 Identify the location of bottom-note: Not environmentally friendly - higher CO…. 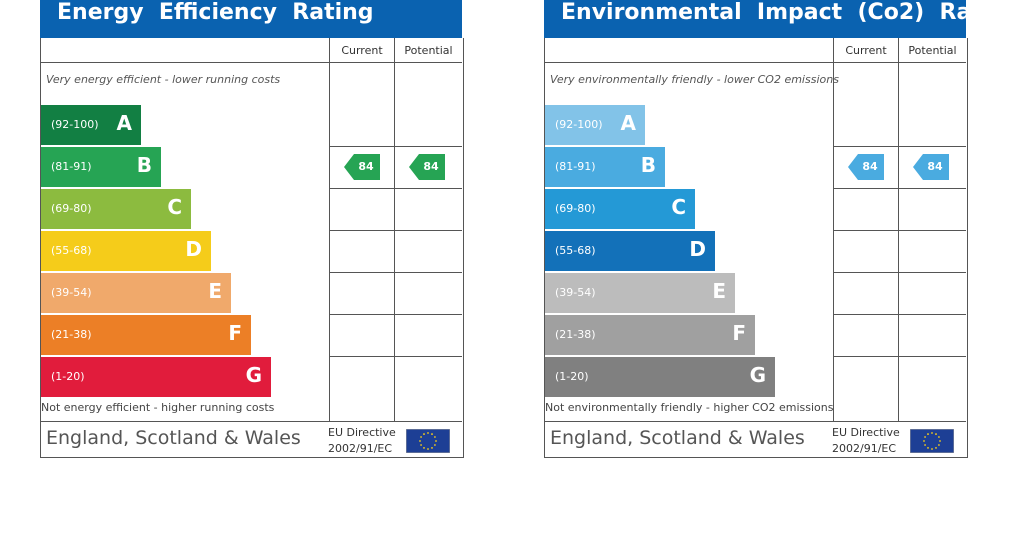
(689, 407).